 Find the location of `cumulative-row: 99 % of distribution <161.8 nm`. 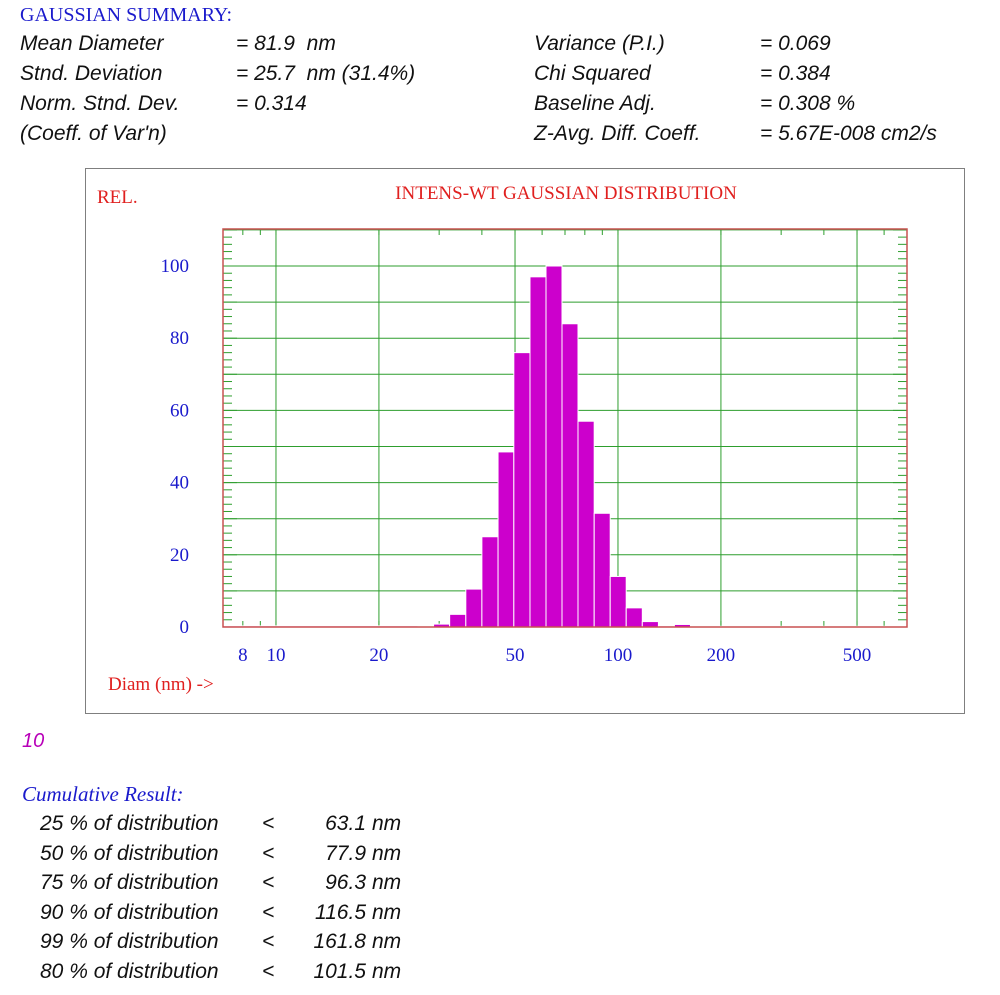

cumulative-row: 99 % of distribution <161.8 nm is located at coordinates (220, 942).